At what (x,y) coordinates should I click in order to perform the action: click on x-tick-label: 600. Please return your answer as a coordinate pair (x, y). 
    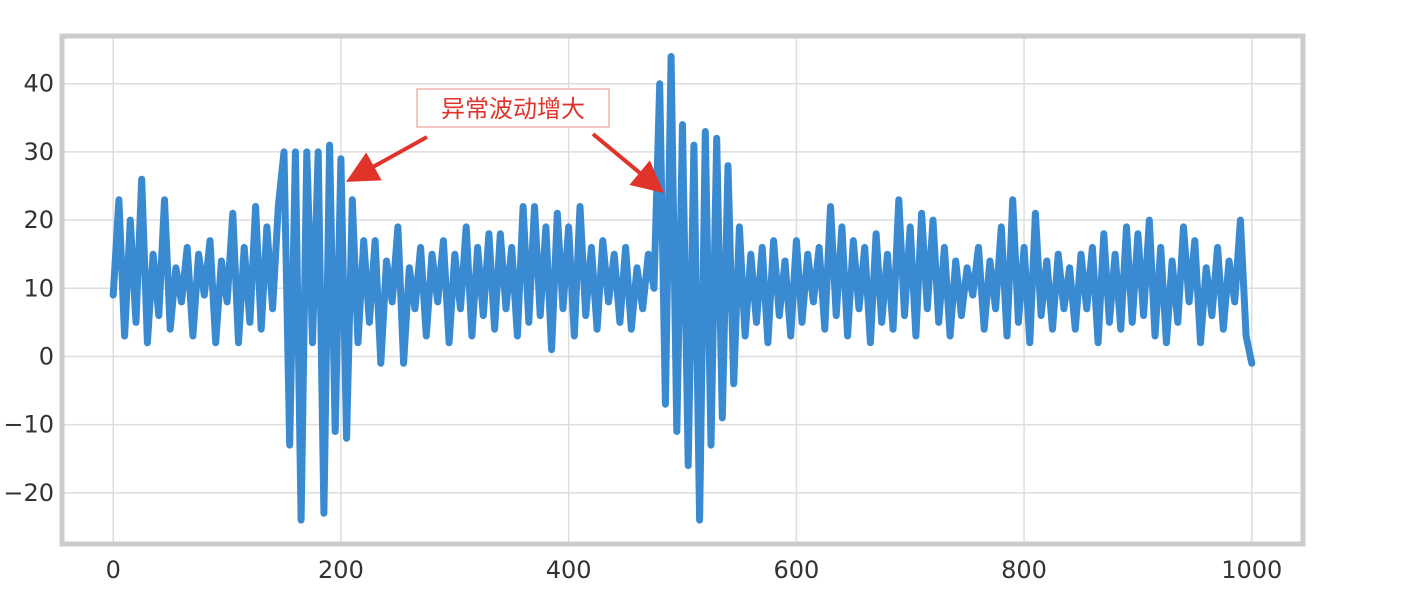
    Looking at the image, I should click on (796, 570).